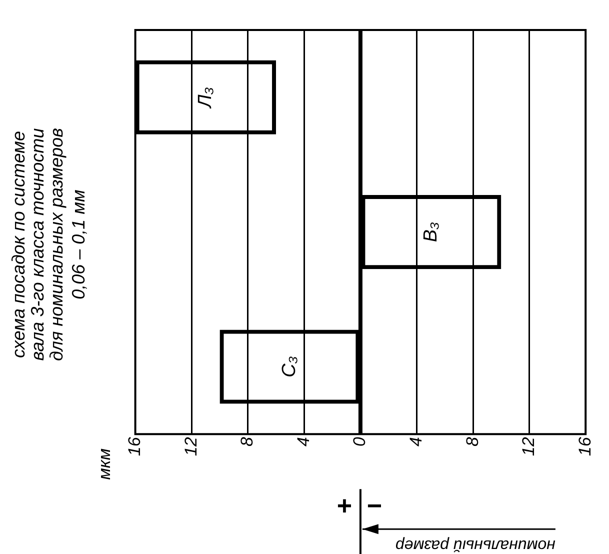 Image resolution: width=609 pixels, height=554 pixels. I want to click on text: для номинальных размеров, so click(56, 245).